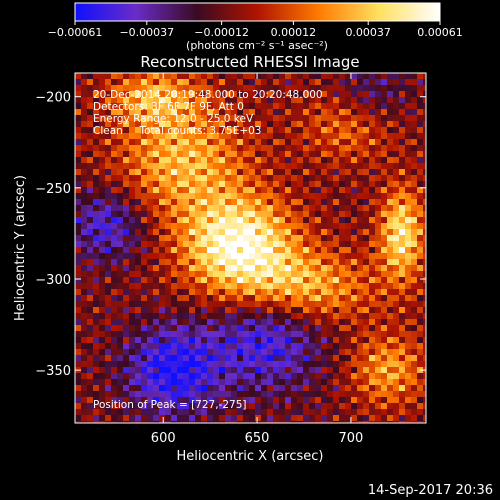  Describe the element at coordinates (168, 107) in the screenshot. I see `annotation-detectors: Detectors: 3F 6F 7F 9F, Att 0` at that location.